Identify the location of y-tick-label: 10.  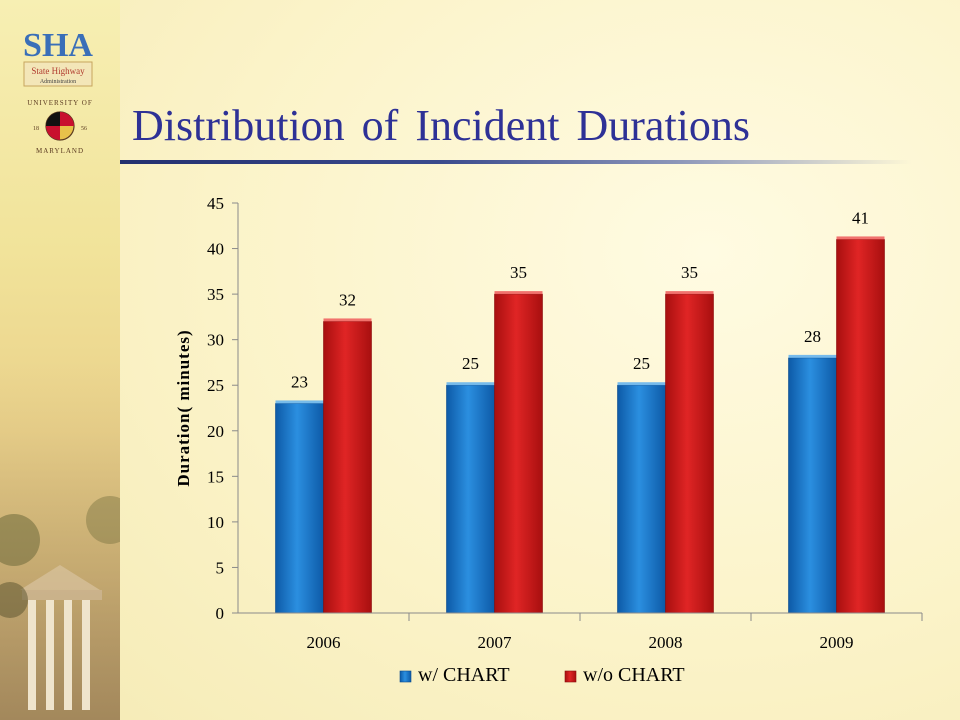
(215, 522).